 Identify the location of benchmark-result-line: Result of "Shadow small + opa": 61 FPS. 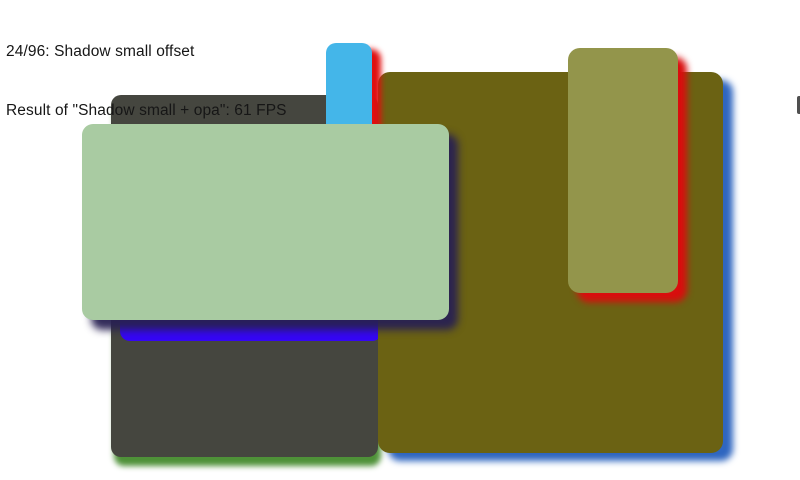
(146, 110).